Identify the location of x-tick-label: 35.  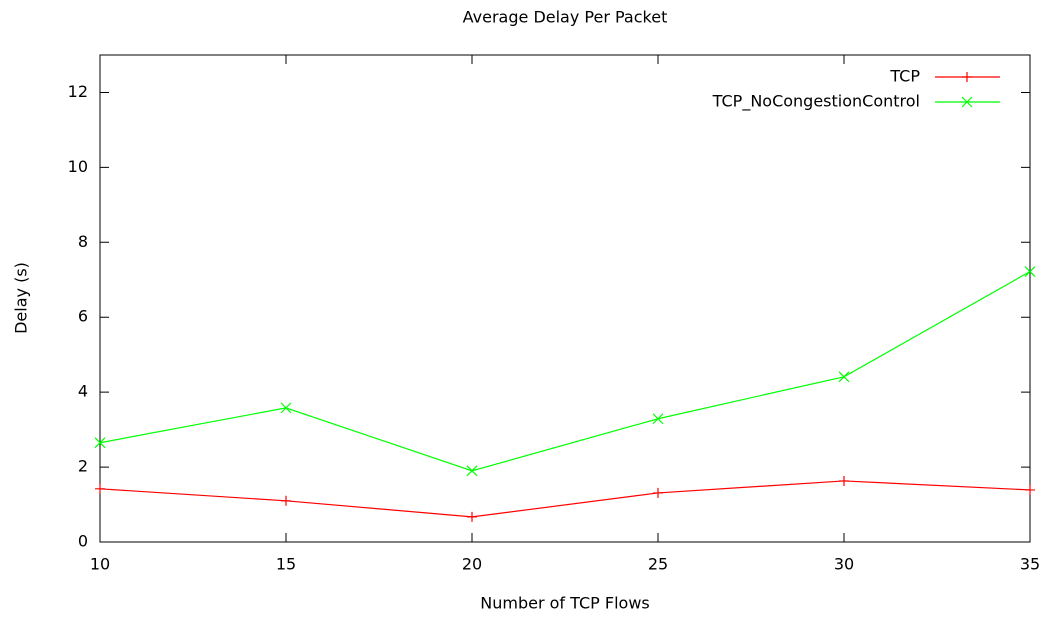
(1030, 564).